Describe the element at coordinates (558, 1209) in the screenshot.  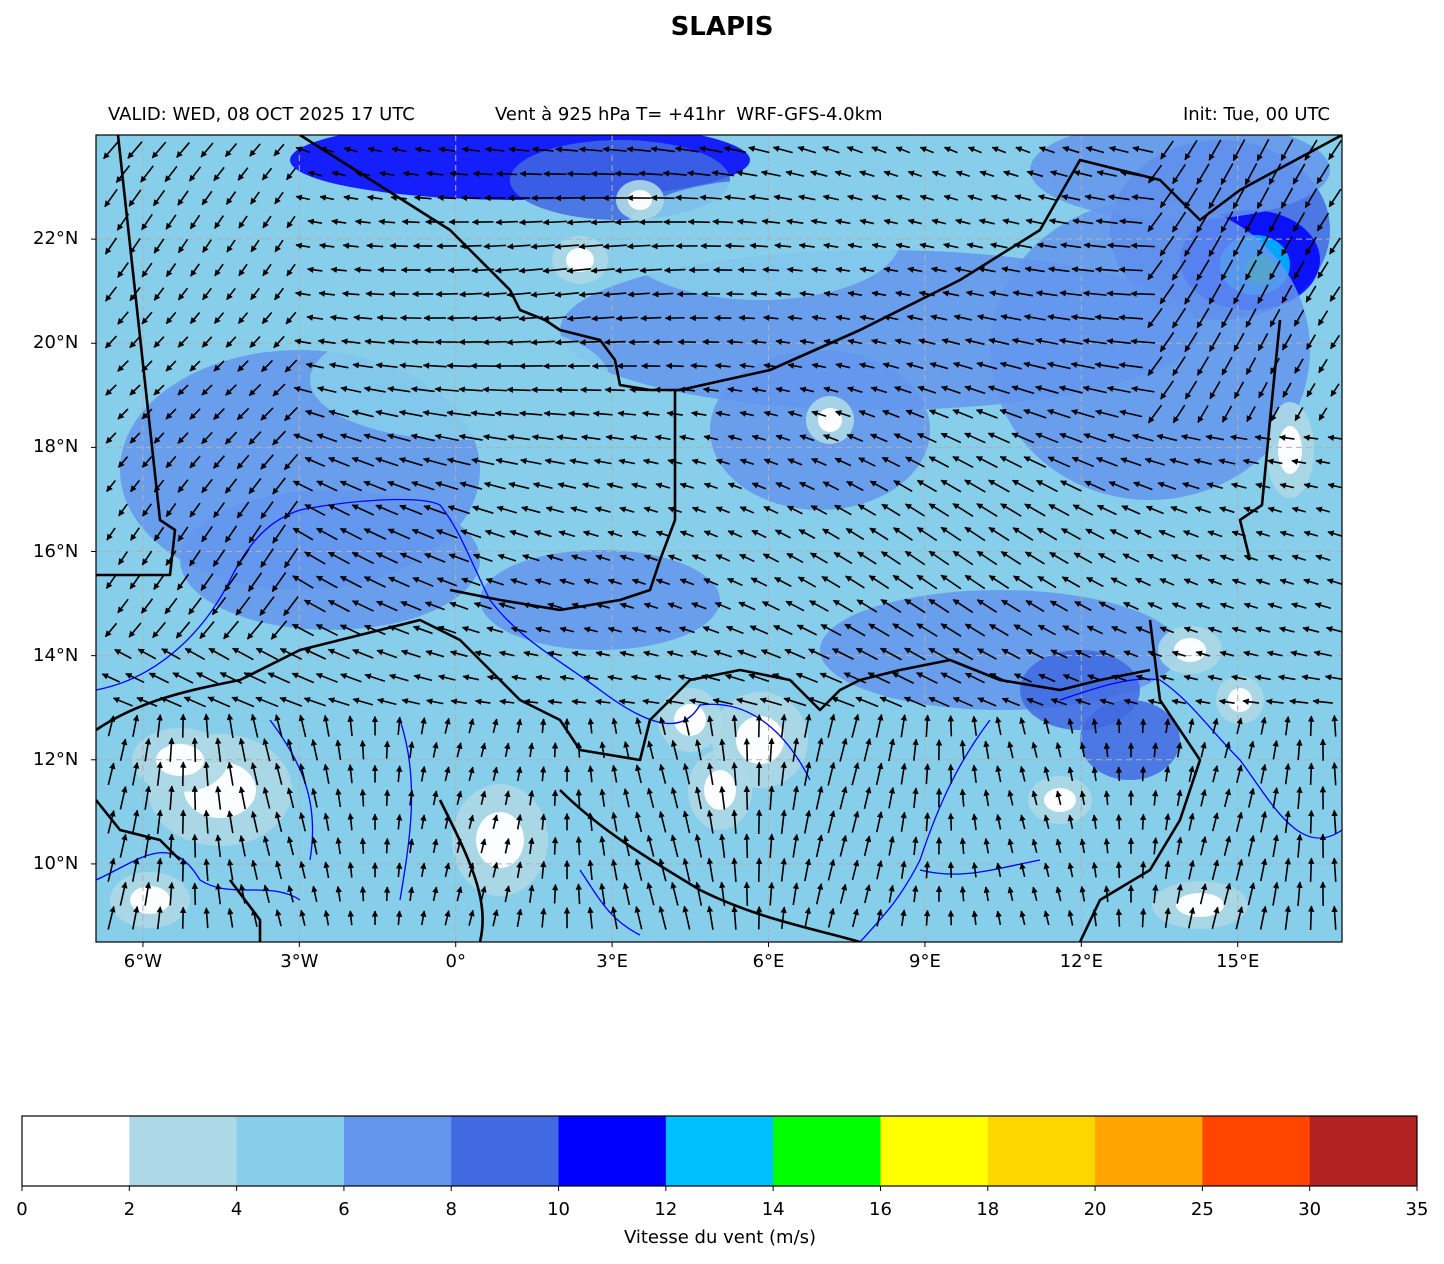
I see `colorbar-tick-label: 10` at that location.